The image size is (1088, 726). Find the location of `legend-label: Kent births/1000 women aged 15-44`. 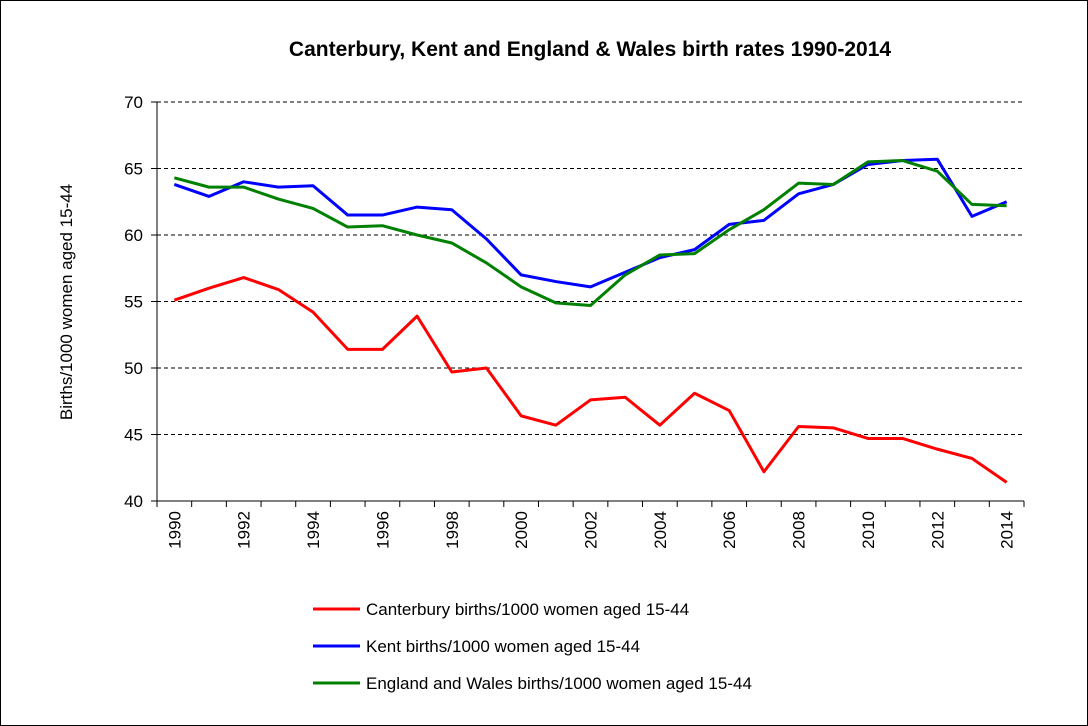

legend-label: Kent births/1000 women aged 15-44 is located at coordinates (503, 646).